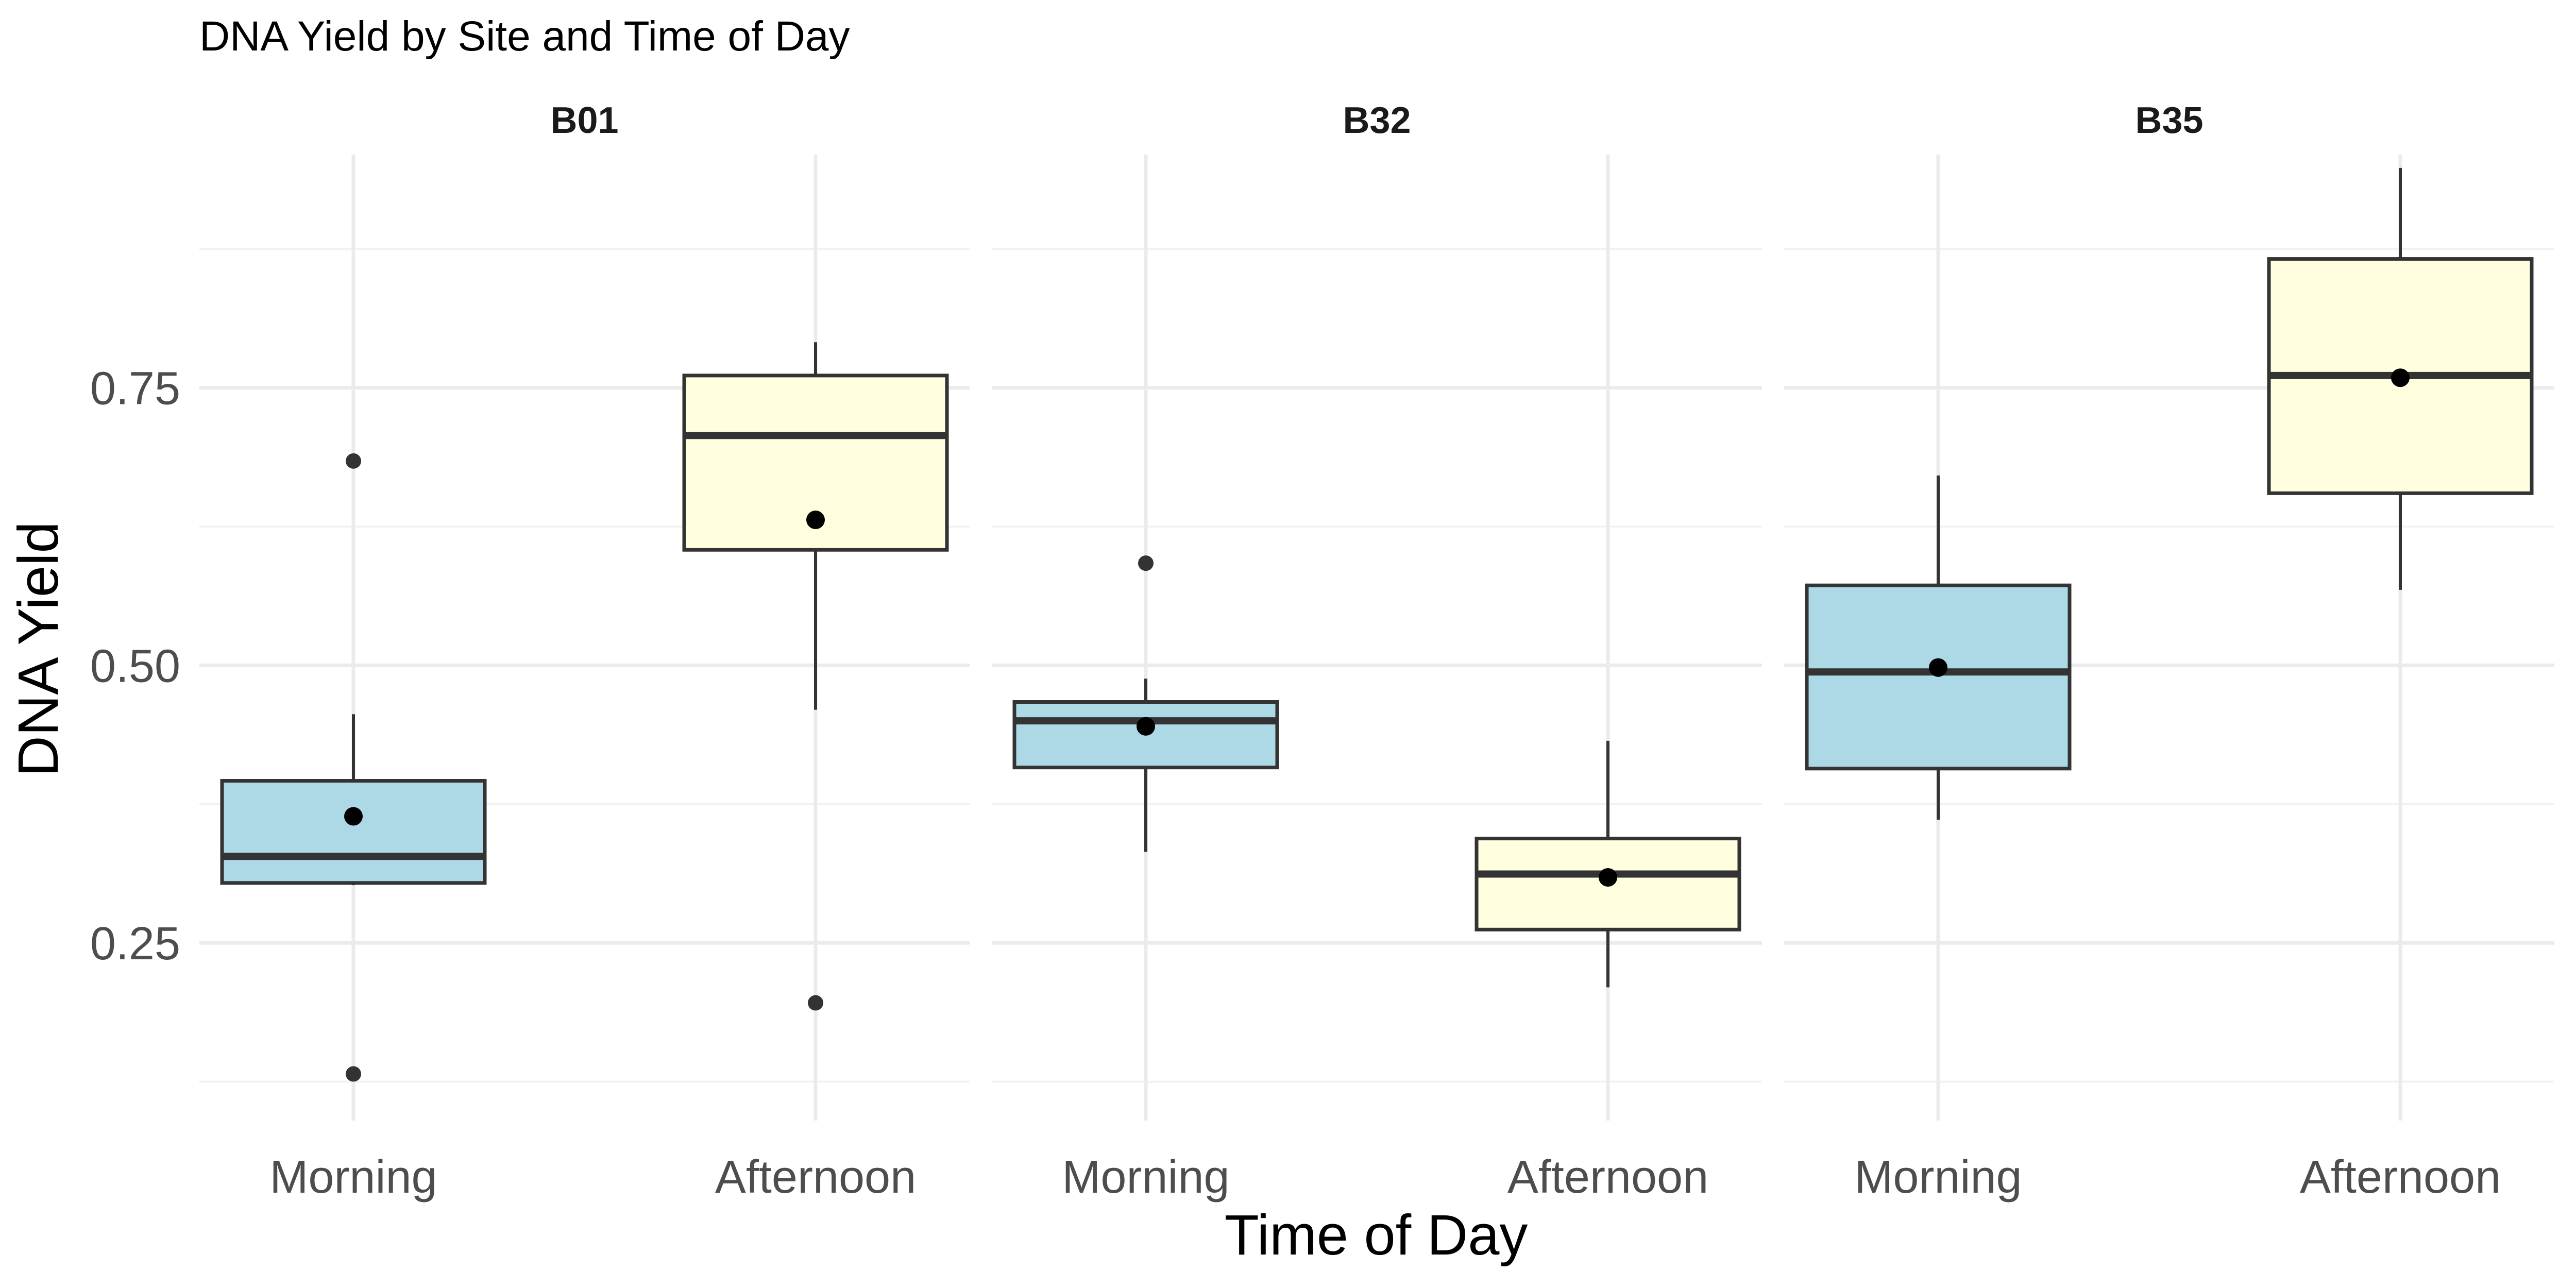 This screenshot has height=1288, width=2576. Describe the element at coordinates (1376, 1235) in the screenshot. I see `x-axis-title: Time of Day` at that location.